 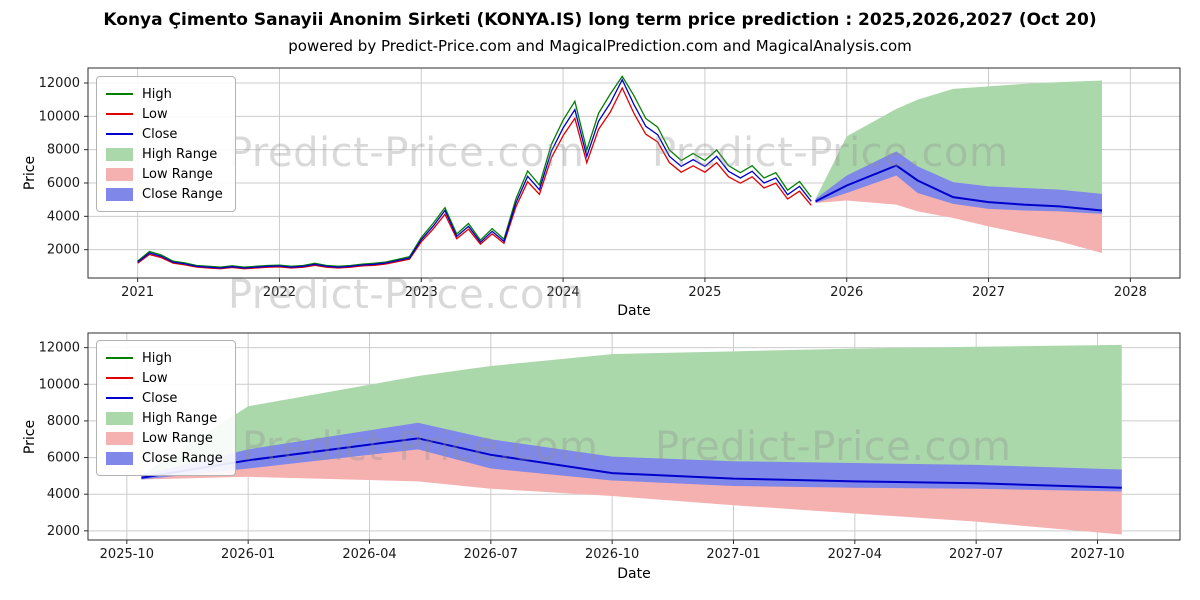 I want to click on x-tick-label: 2025, so click(x=704, y=292).